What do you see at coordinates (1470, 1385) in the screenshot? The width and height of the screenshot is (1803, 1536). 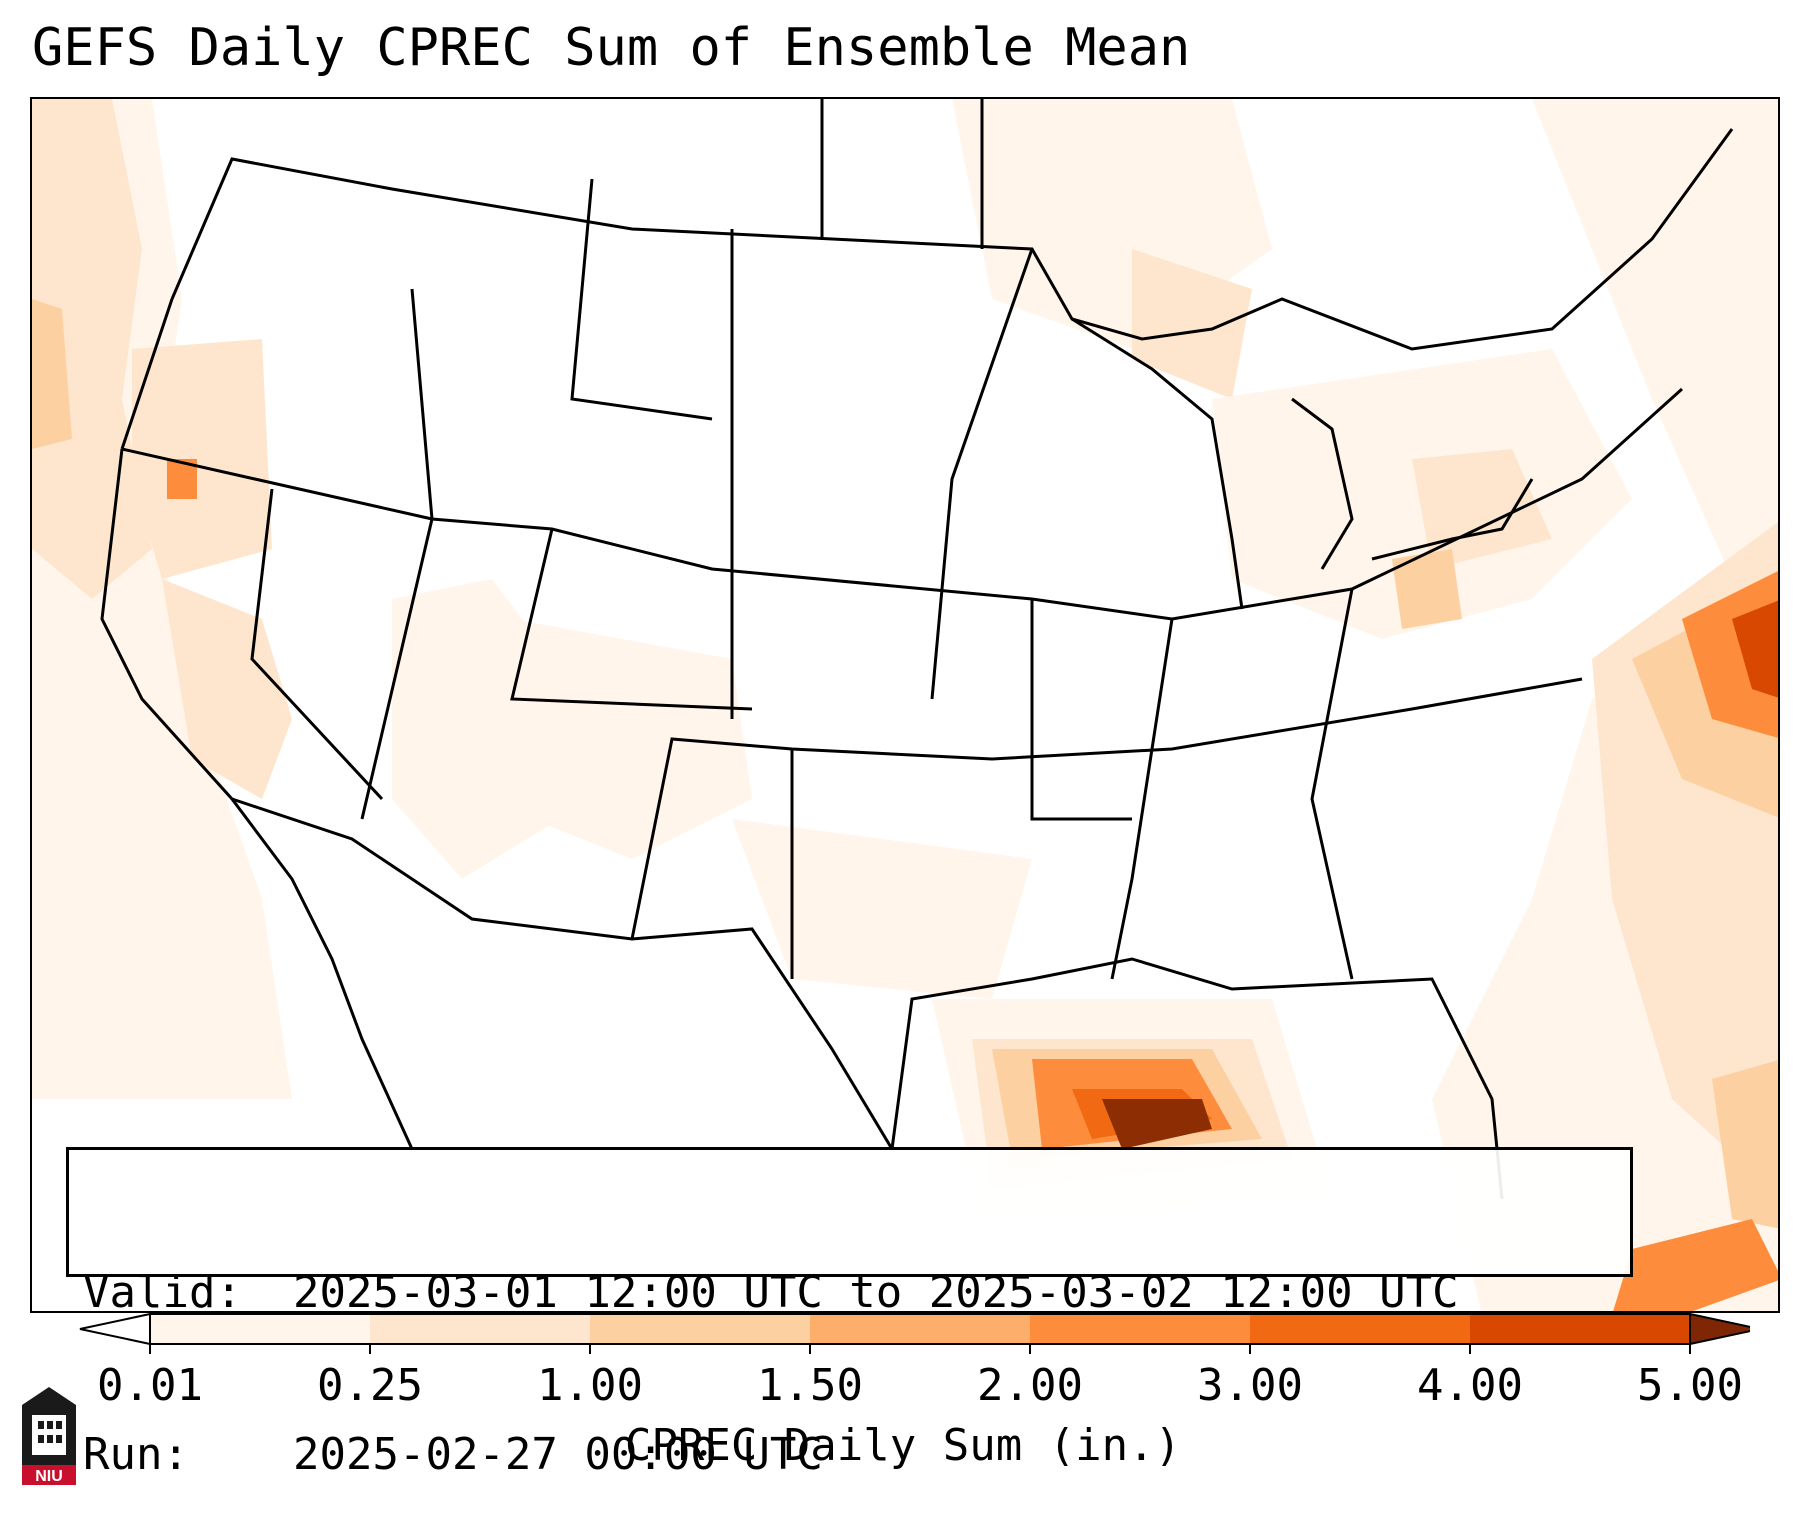 I see `colorbar-tick-label: 4.00` at bounding box center [1470, 1385].